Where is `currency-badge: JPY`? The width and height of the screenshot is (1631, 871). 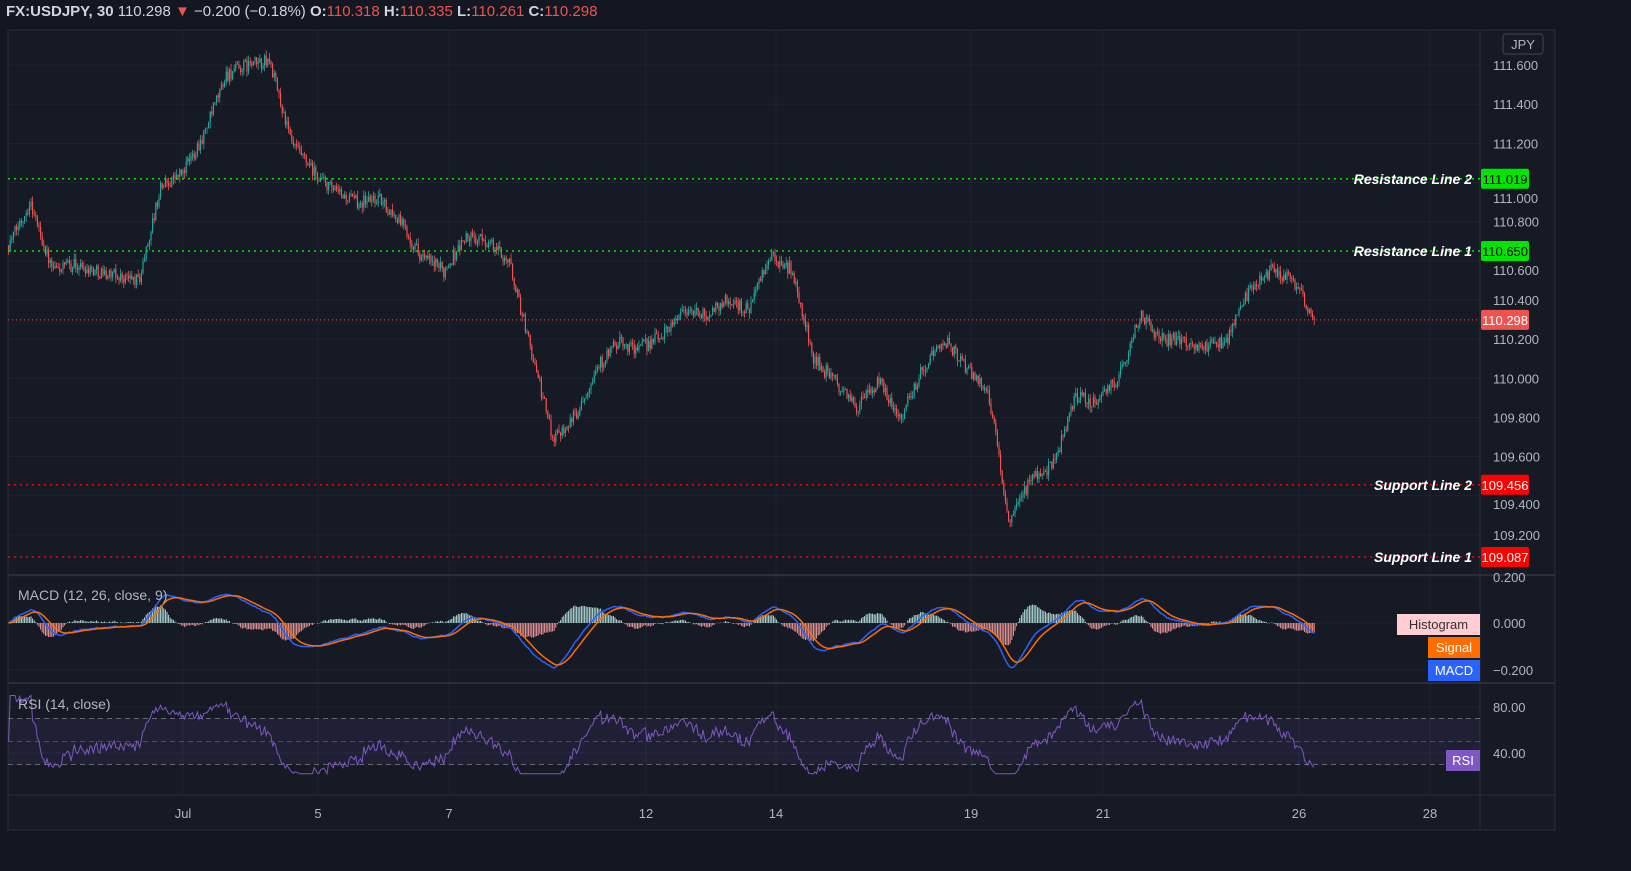 currency-badge: JPY is located at coordinates (1523, 44).